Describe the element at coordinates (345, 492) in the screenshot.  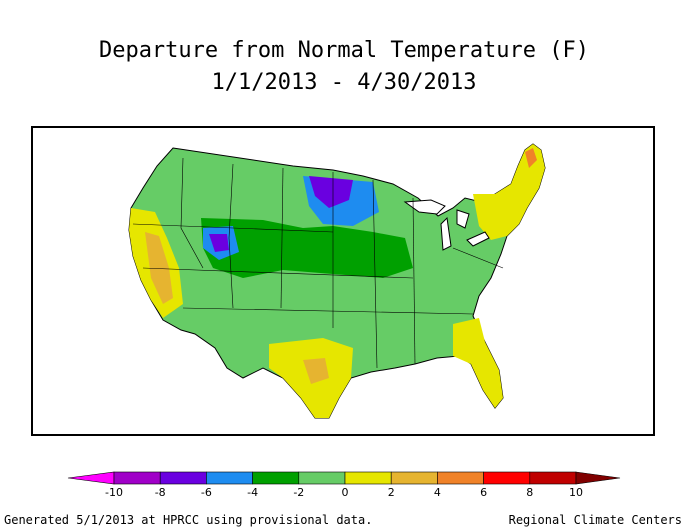
I see `legend-tick-label: 0` at that location.